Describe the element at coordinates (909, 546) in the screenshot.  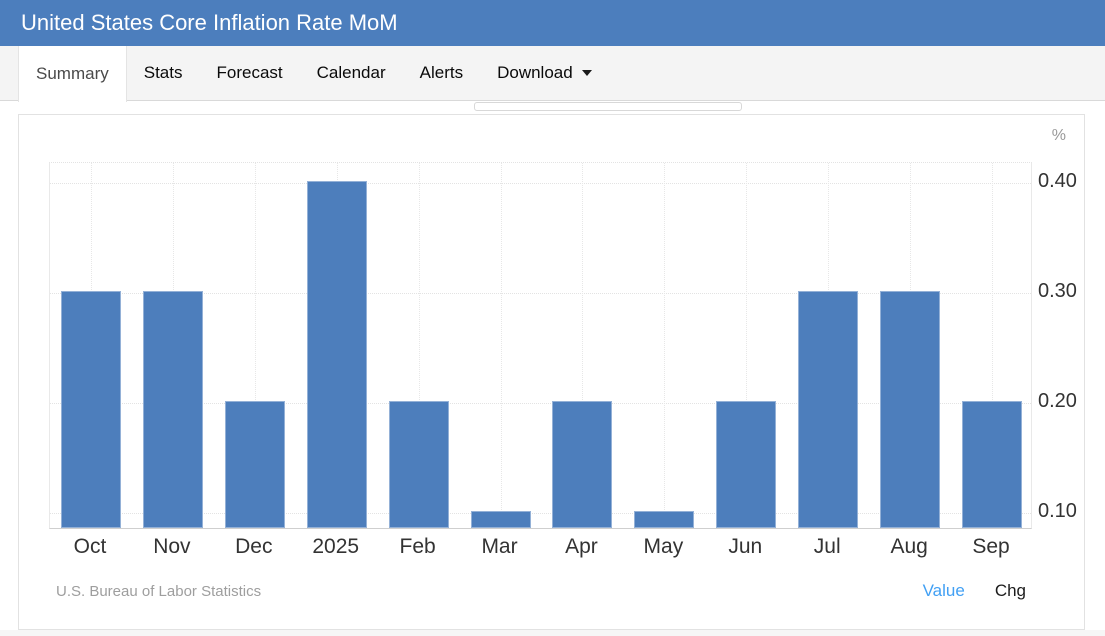
I see `x-tick-aug: Aug` at that location.